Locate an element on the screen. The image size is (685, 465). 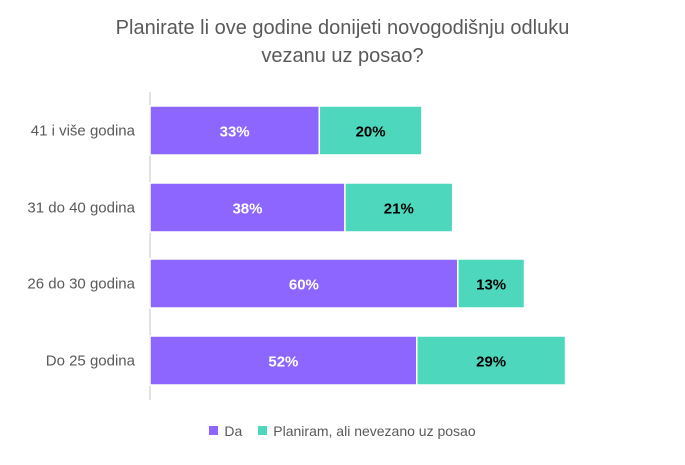
data-label: 52% is located at coordinates (283, 362).